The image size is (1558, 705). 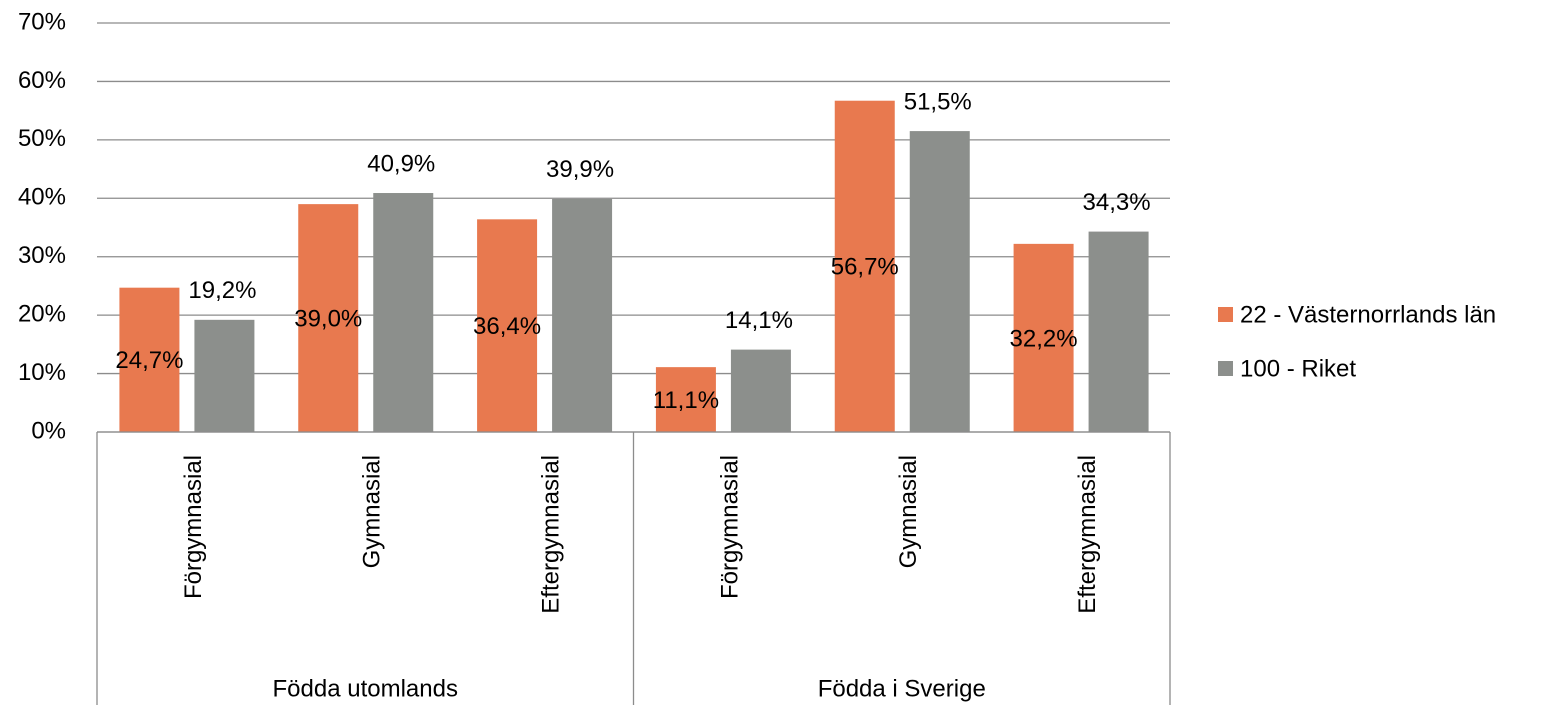 I want to click on legend-label: 100 - Riket, so click(x=1298, y=368).